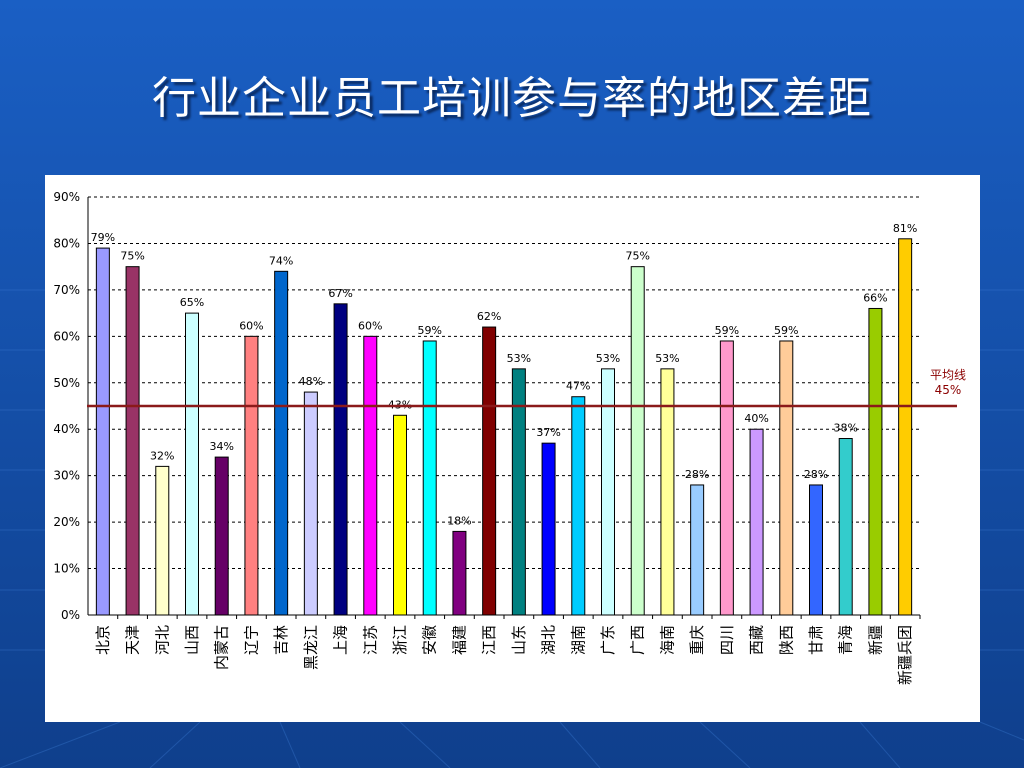 The height and width of the screenshot is (768, 1024). I want to click on data-label: 79%, so click(103, 237).